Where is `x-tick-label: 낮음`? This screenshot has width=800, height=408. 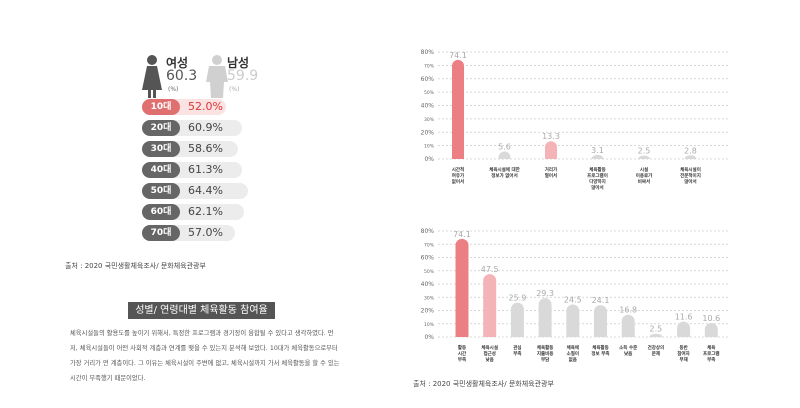
x-tick-label: 낮음 is located at coordinates (490, 359).